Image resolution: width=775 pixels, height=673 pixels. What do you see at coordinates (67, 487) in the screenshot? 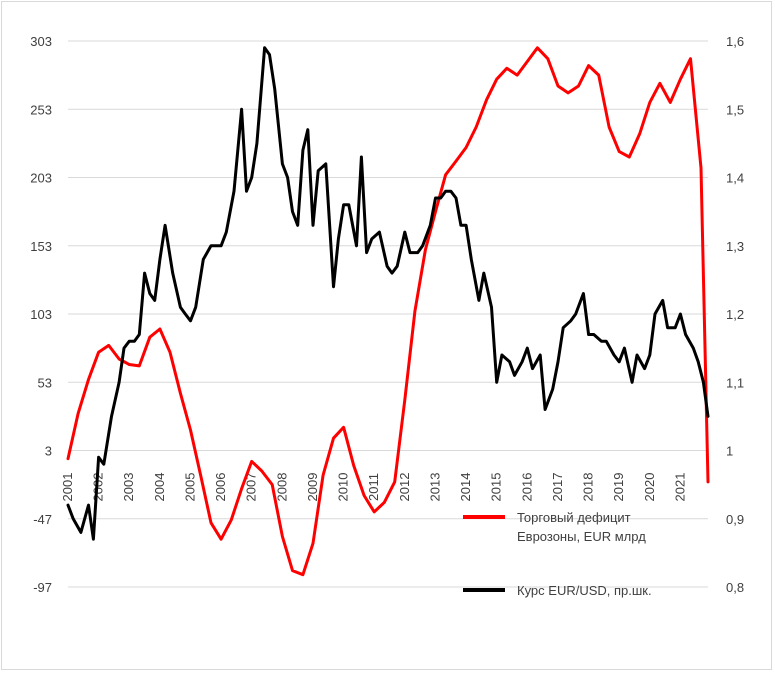
I see `x-tick-label: 2001` at bounding box center [67, 487].